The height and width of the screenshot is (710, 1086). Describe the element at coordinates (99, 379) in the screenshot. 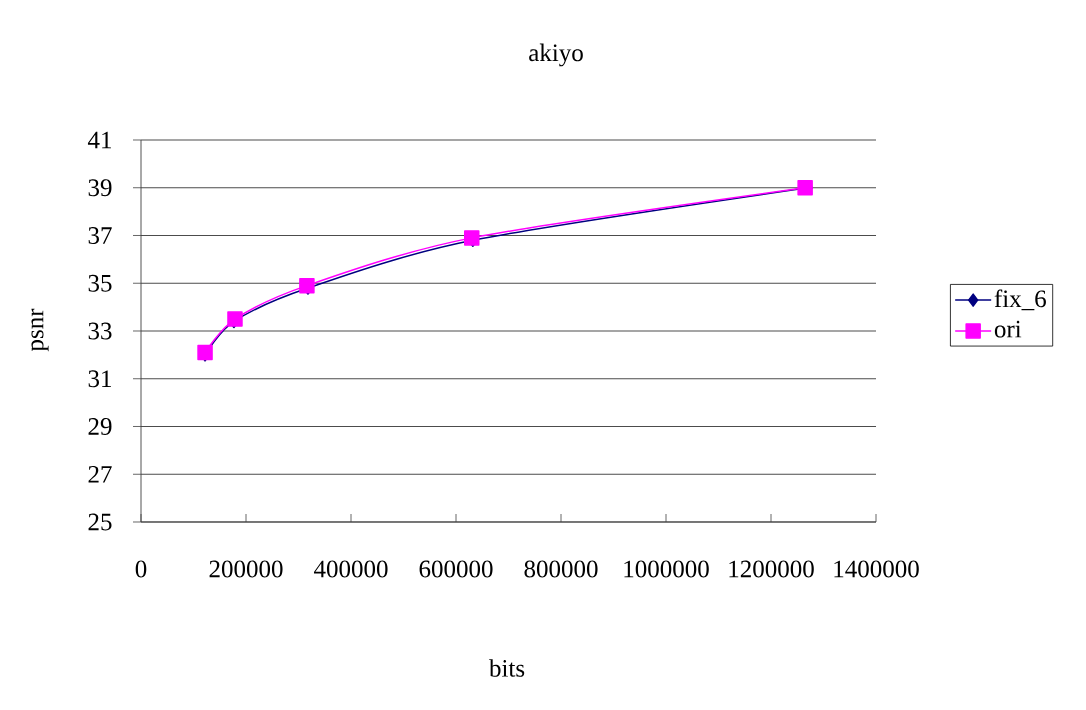

I see `y-tick-label: 31` at that location.